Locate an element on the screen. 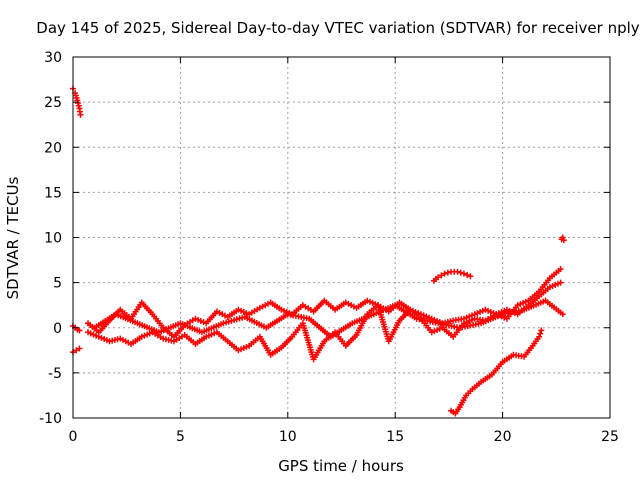  y-tick-label: 5 is located at coordinates (57, 284).